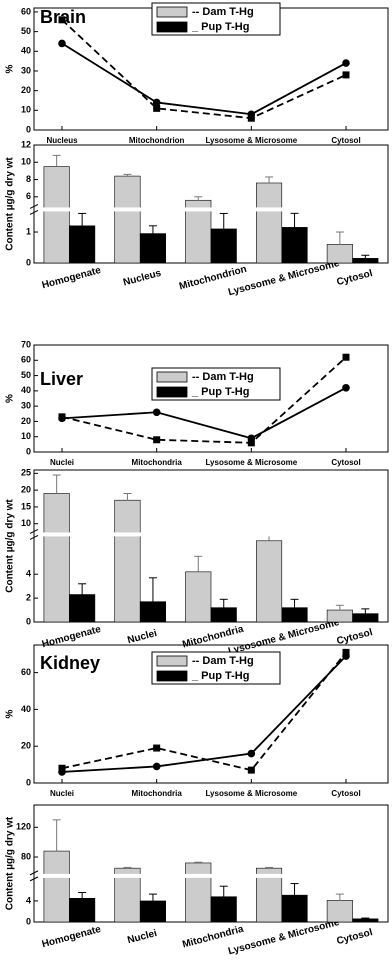 The height and width of the screenshot is (973, 392). What do you see at coordinates (70, 663) in the screenshot?
I see `chart-title: Kidney` at bounding box center [70, 663].